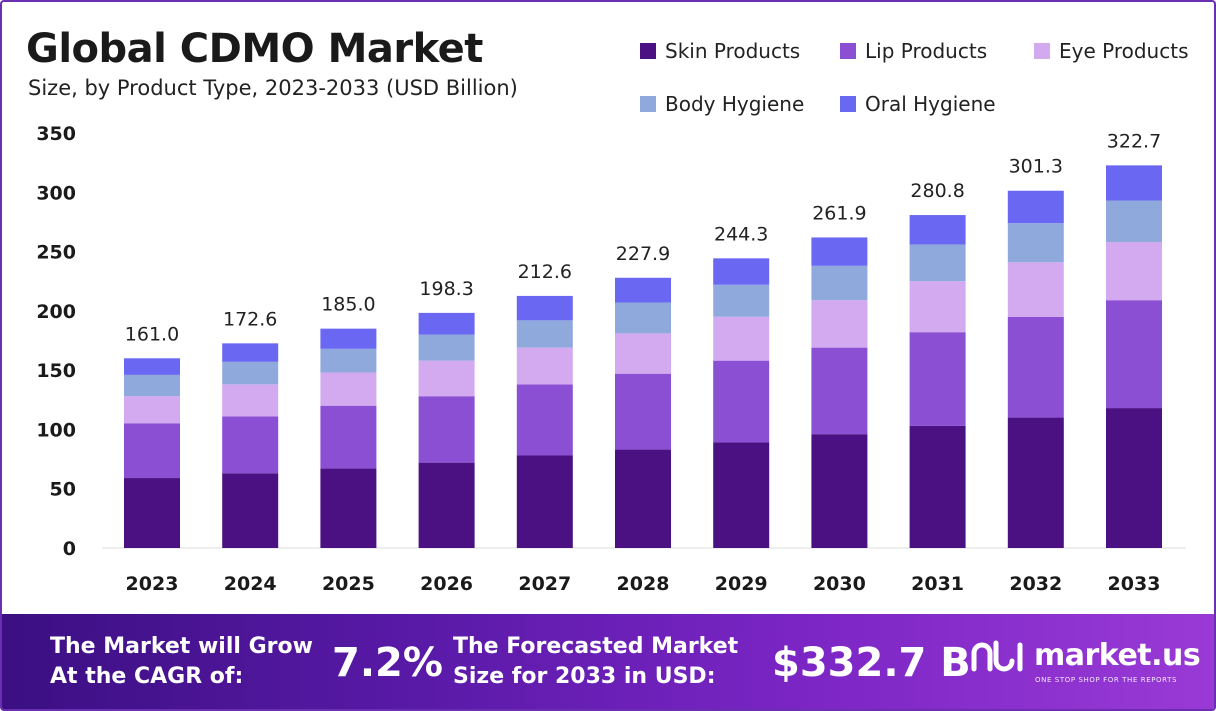 Image resolution: width=1216 pixels, height=711 pixels. I want to click on bar-lip-products-2030, so click(839, 391).